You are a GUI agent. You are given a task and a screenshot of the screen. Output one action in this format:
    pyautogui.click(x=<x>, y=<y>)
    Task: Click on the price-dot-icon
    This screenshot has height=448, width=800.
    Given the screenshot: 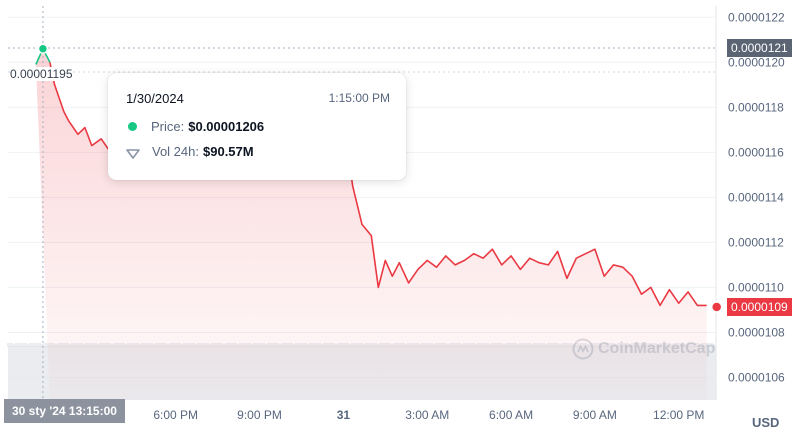 What is the action you would take?
    pyautogui.click(x=132, y=126)
    